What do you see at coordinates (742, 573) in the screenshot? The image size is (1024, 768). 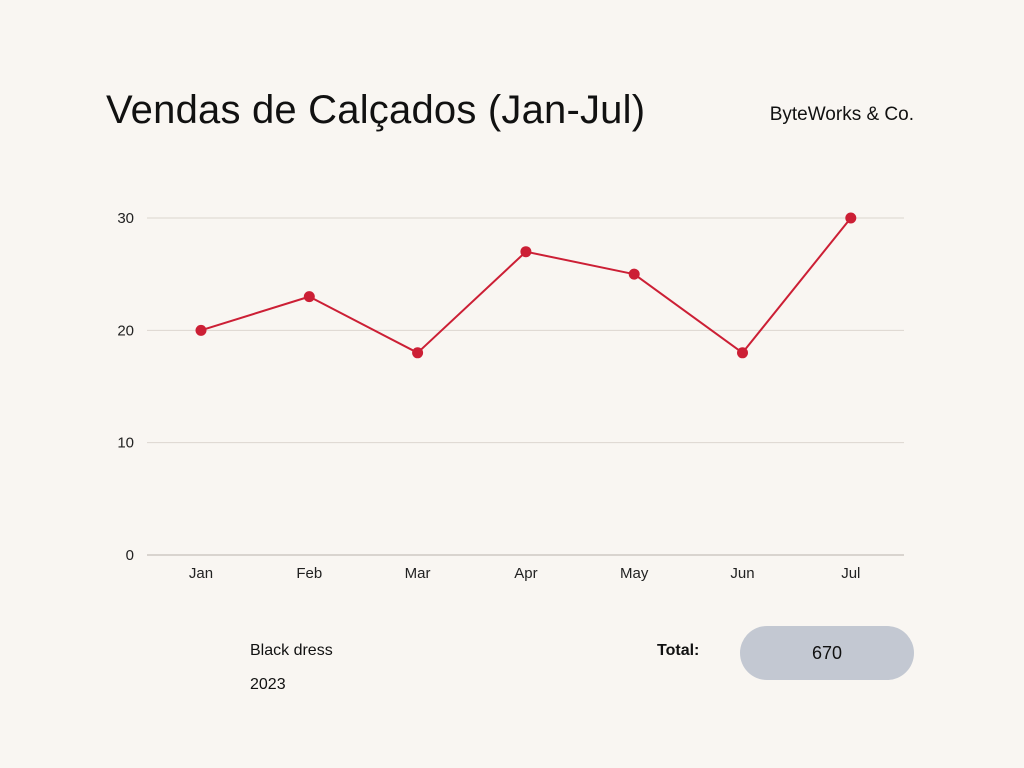 I see `x-tick-label: Jun` at bounding box center [742, 573].